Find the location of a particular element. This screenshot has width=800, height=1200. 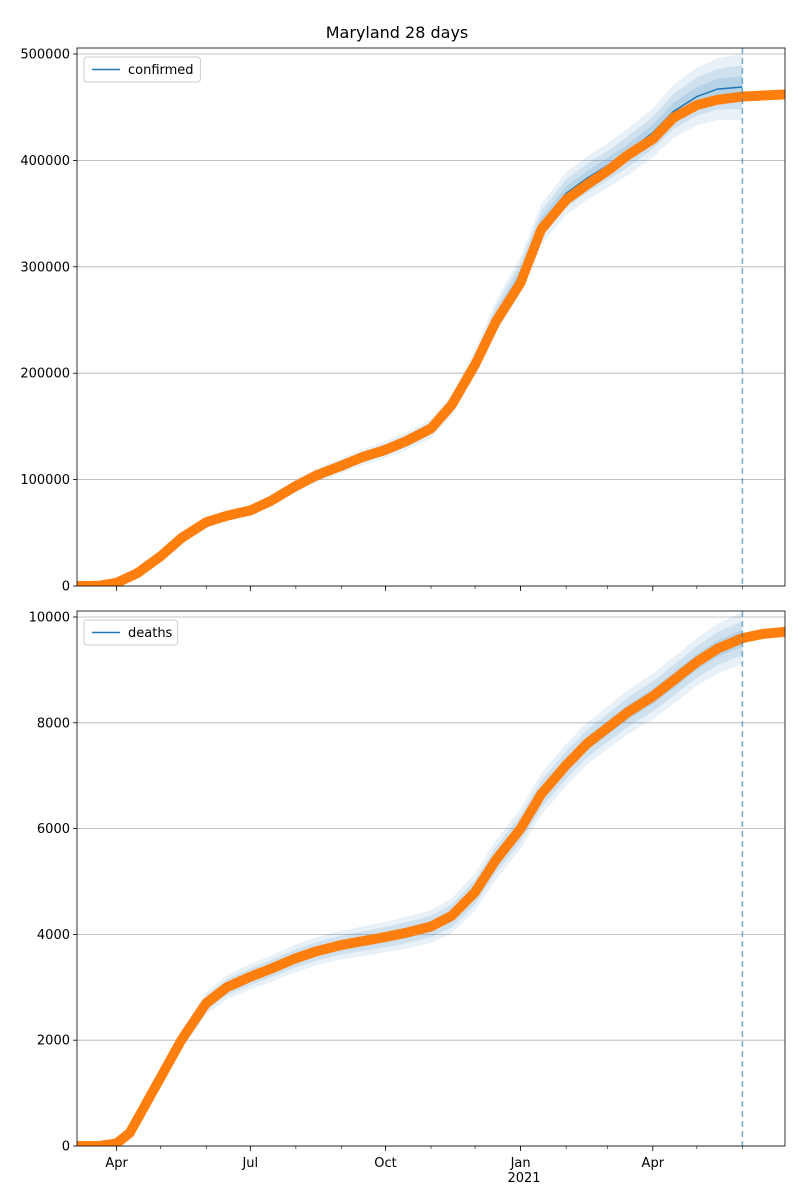

x-tick-label: Jan is located at coordinates (520, 1163).